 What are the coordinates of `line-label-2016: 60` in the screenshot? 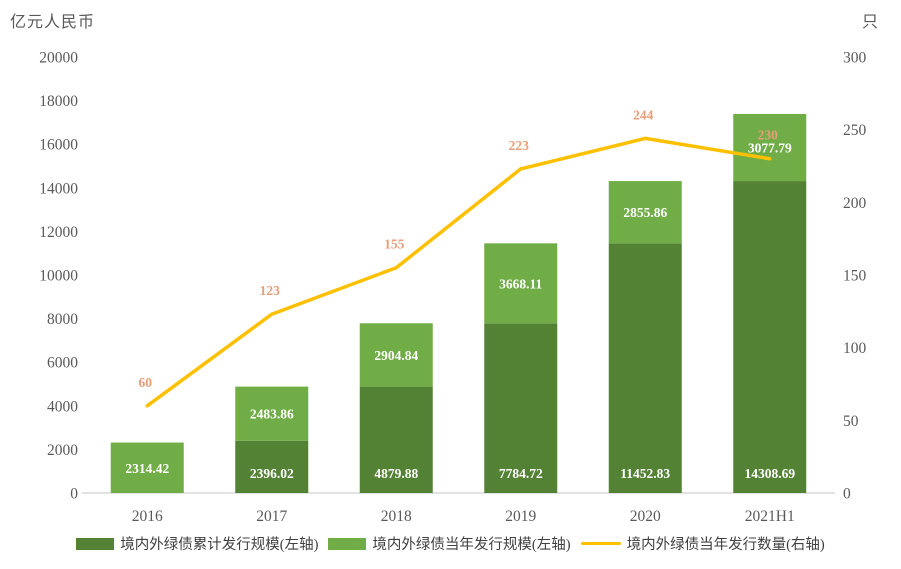 It's located at (146, 382).